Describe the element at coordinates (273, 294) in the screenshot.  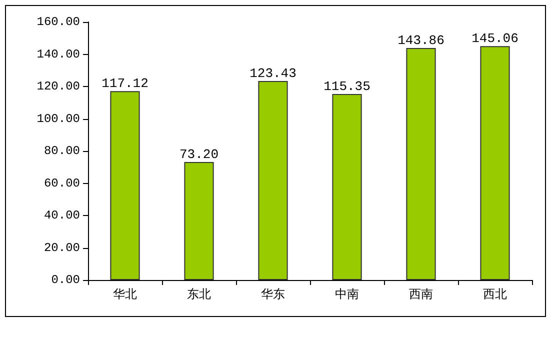
I see `x-tick-label: 华东` at that location.